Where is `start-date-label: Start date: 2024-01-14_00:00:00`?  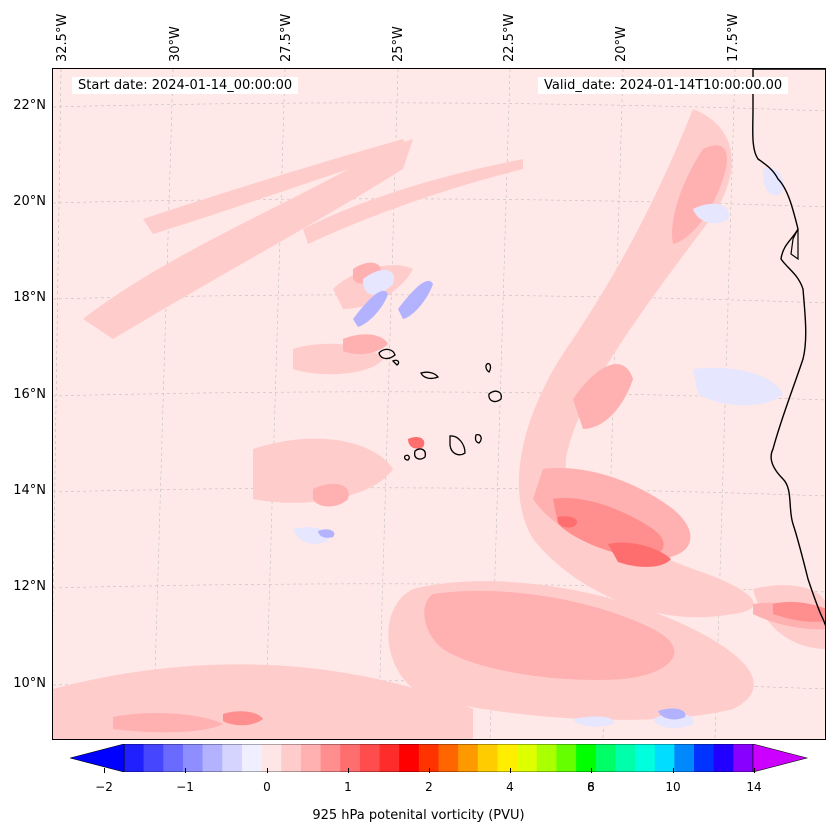
start-date-label: Start date: 2024-01-14_00:00:00 is located at coordinates (185, 85).